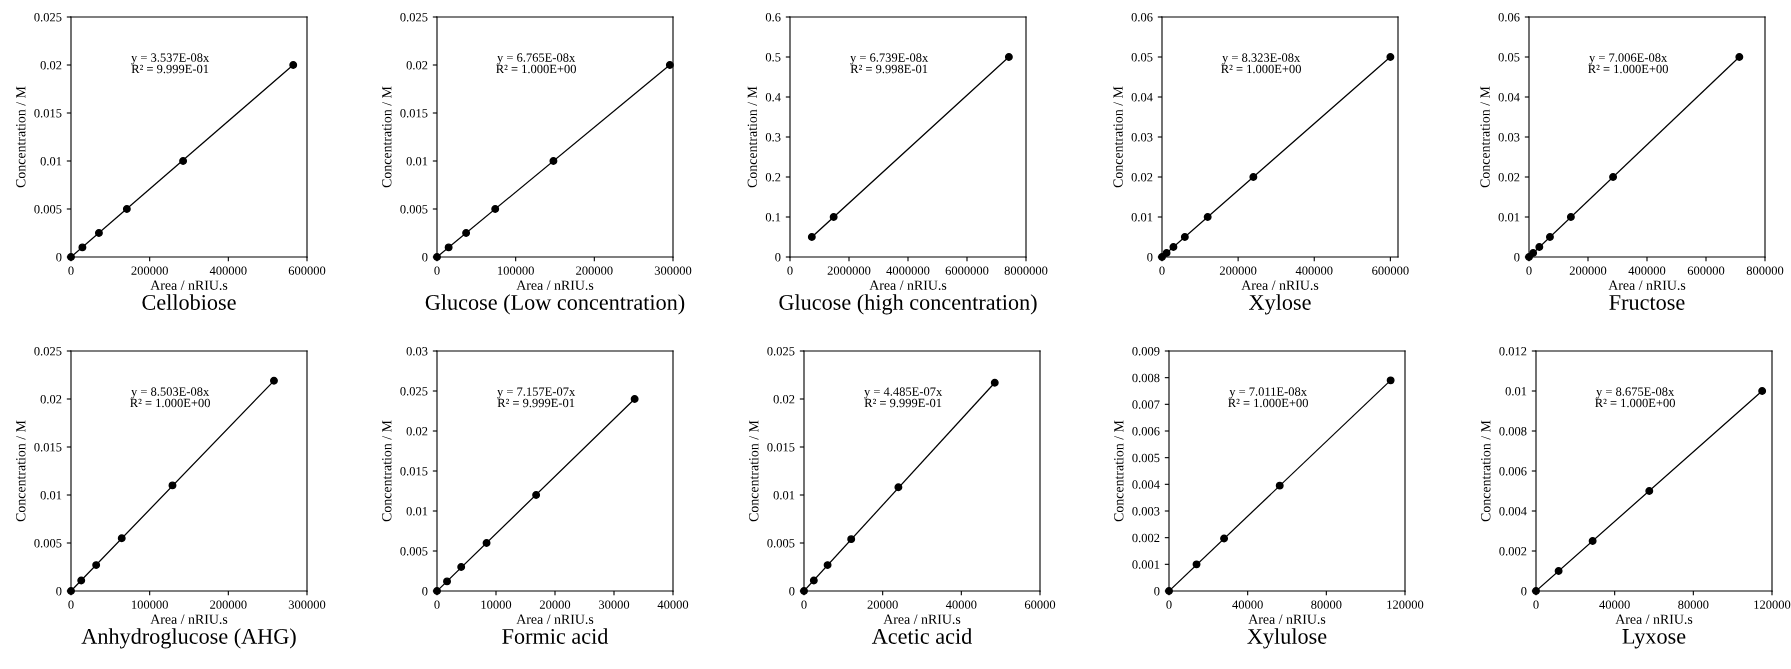  I want to click on y-tick-label: 0.008, so click(1146, 378).